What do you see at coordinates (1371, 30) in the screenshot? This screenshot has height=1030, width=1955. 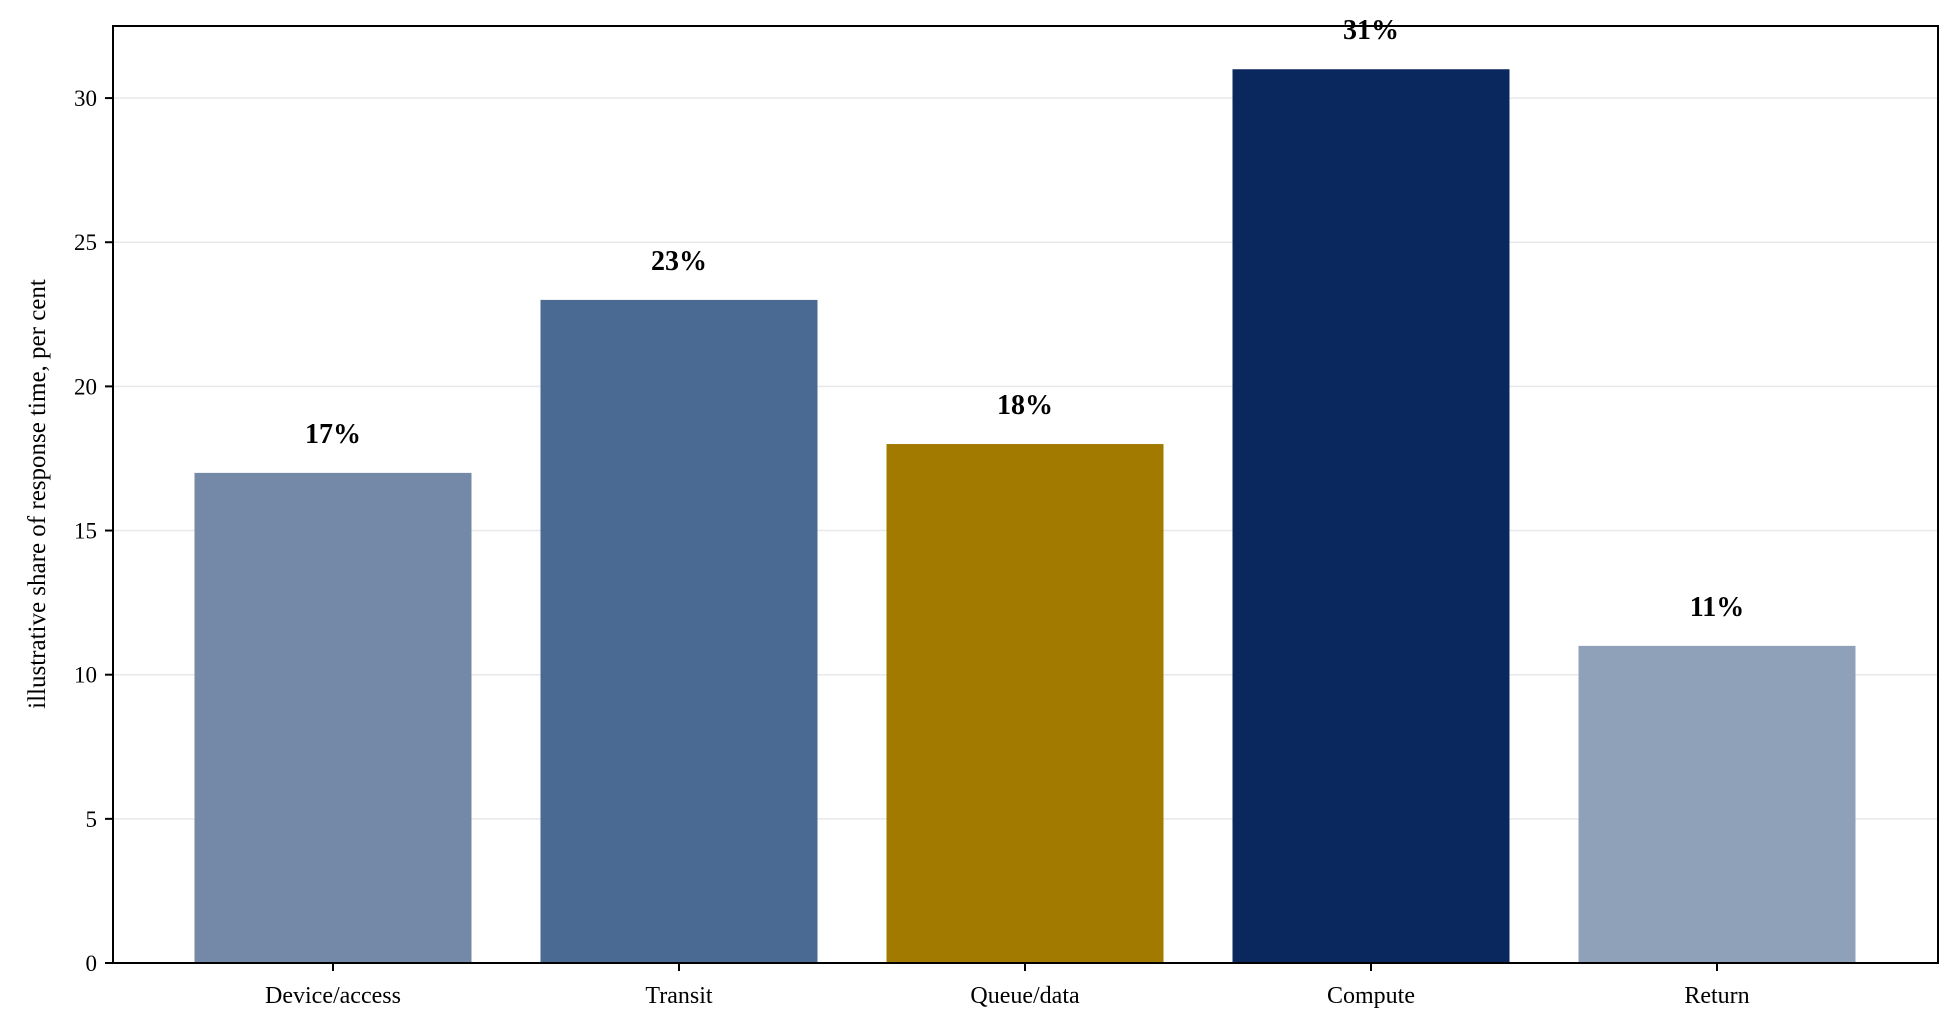 I see `bar-value-label: 31%` at bounding box center [1371, 30].